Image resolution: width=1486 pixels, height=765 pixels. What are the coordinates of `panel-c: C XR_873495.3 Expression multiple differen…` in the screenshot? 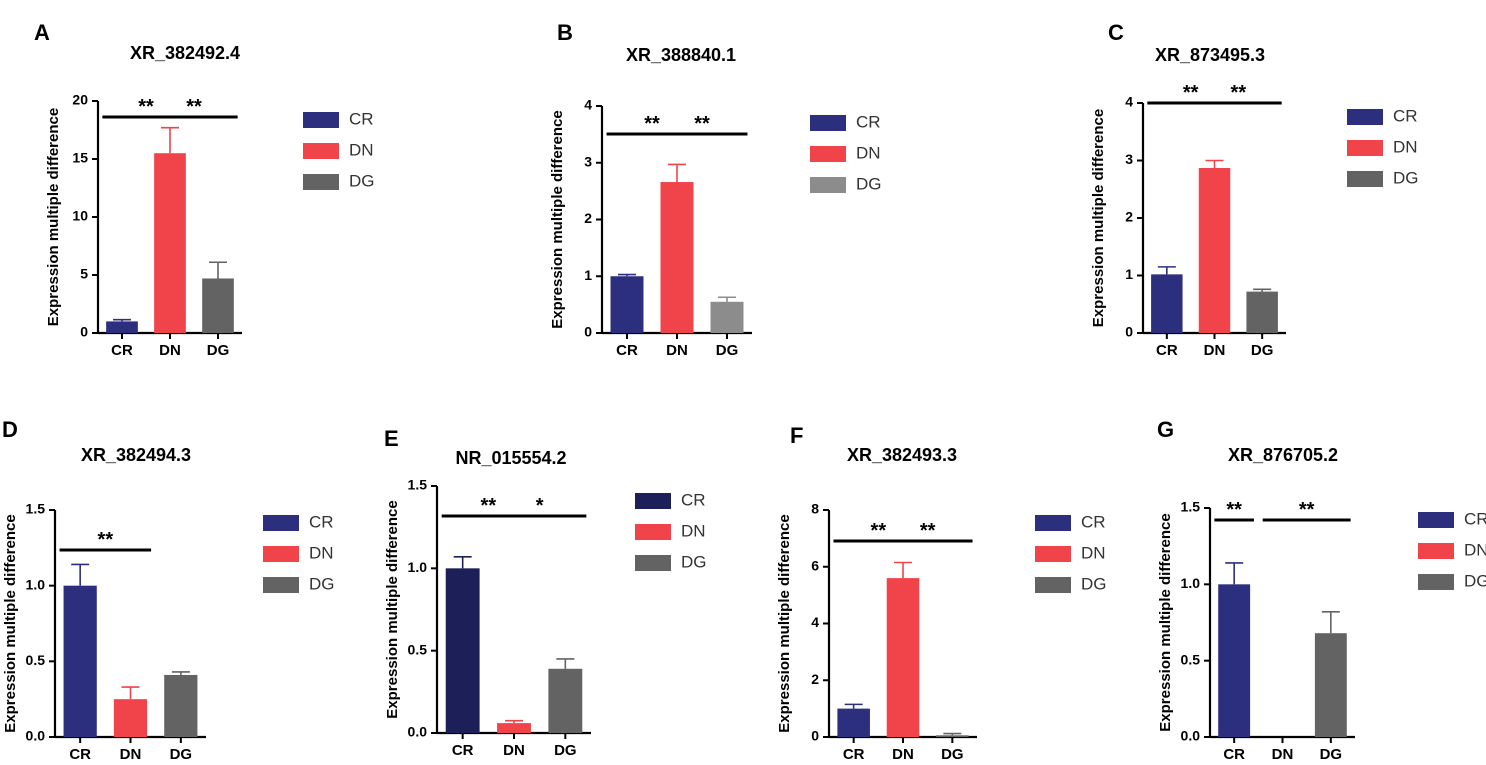 It's located at (1254, 189).